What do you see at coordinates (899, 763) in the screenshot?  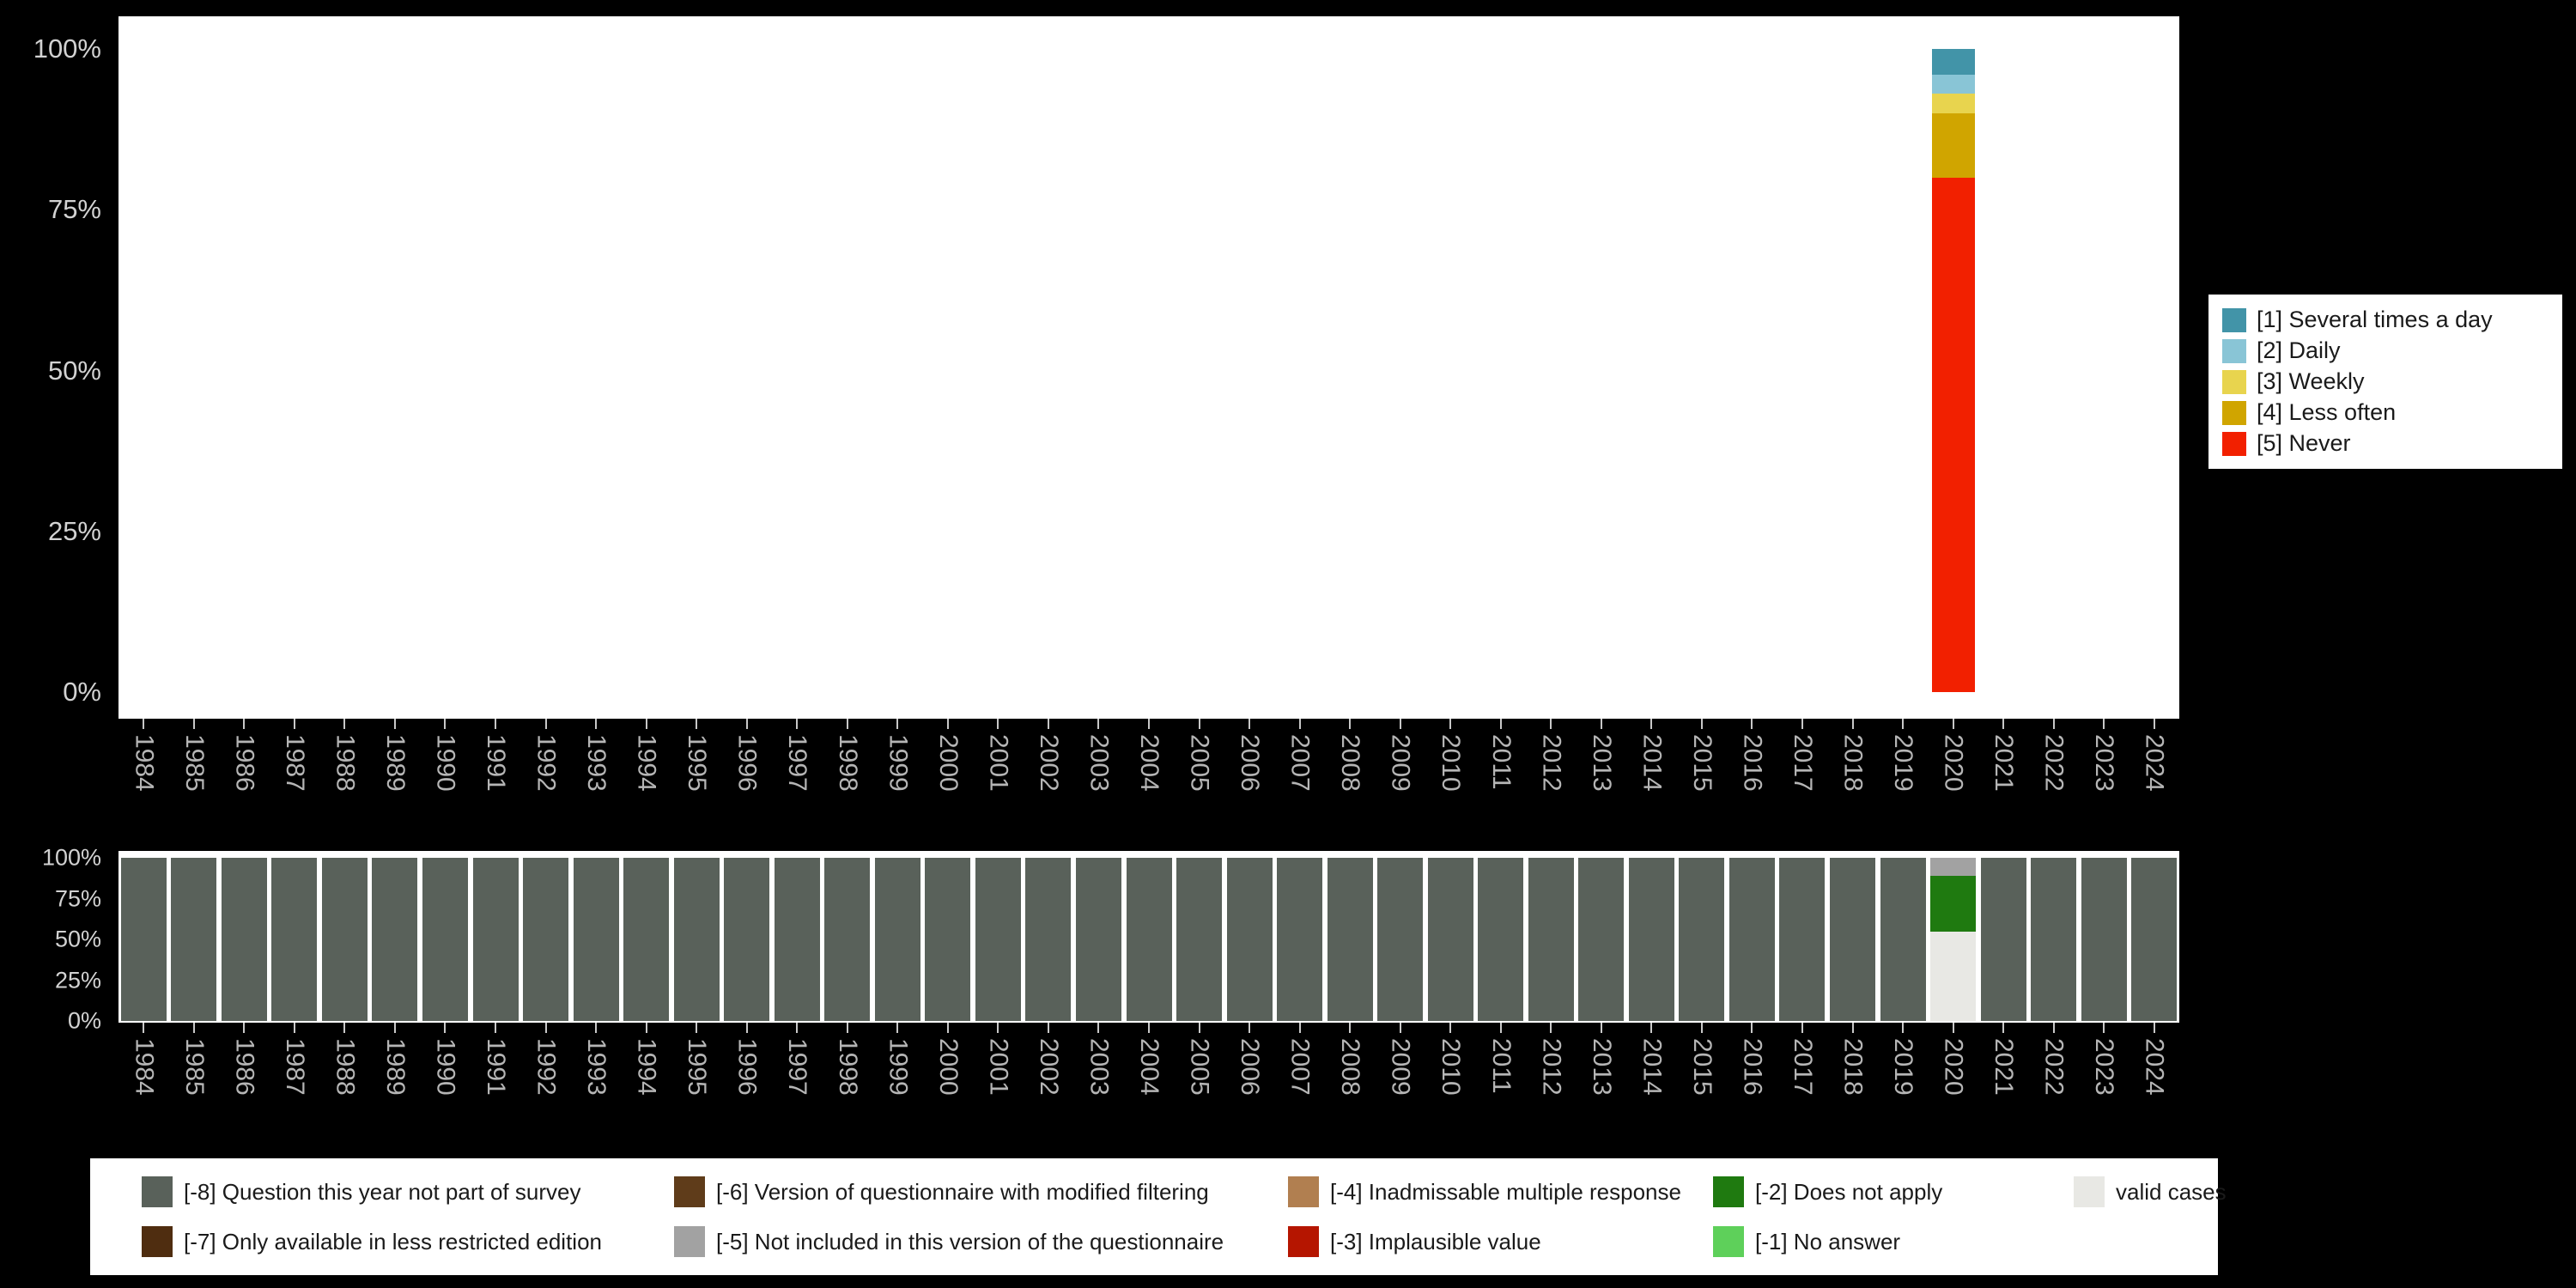 I see `x-tick-label: 1999` at bounding box center [899, 763].